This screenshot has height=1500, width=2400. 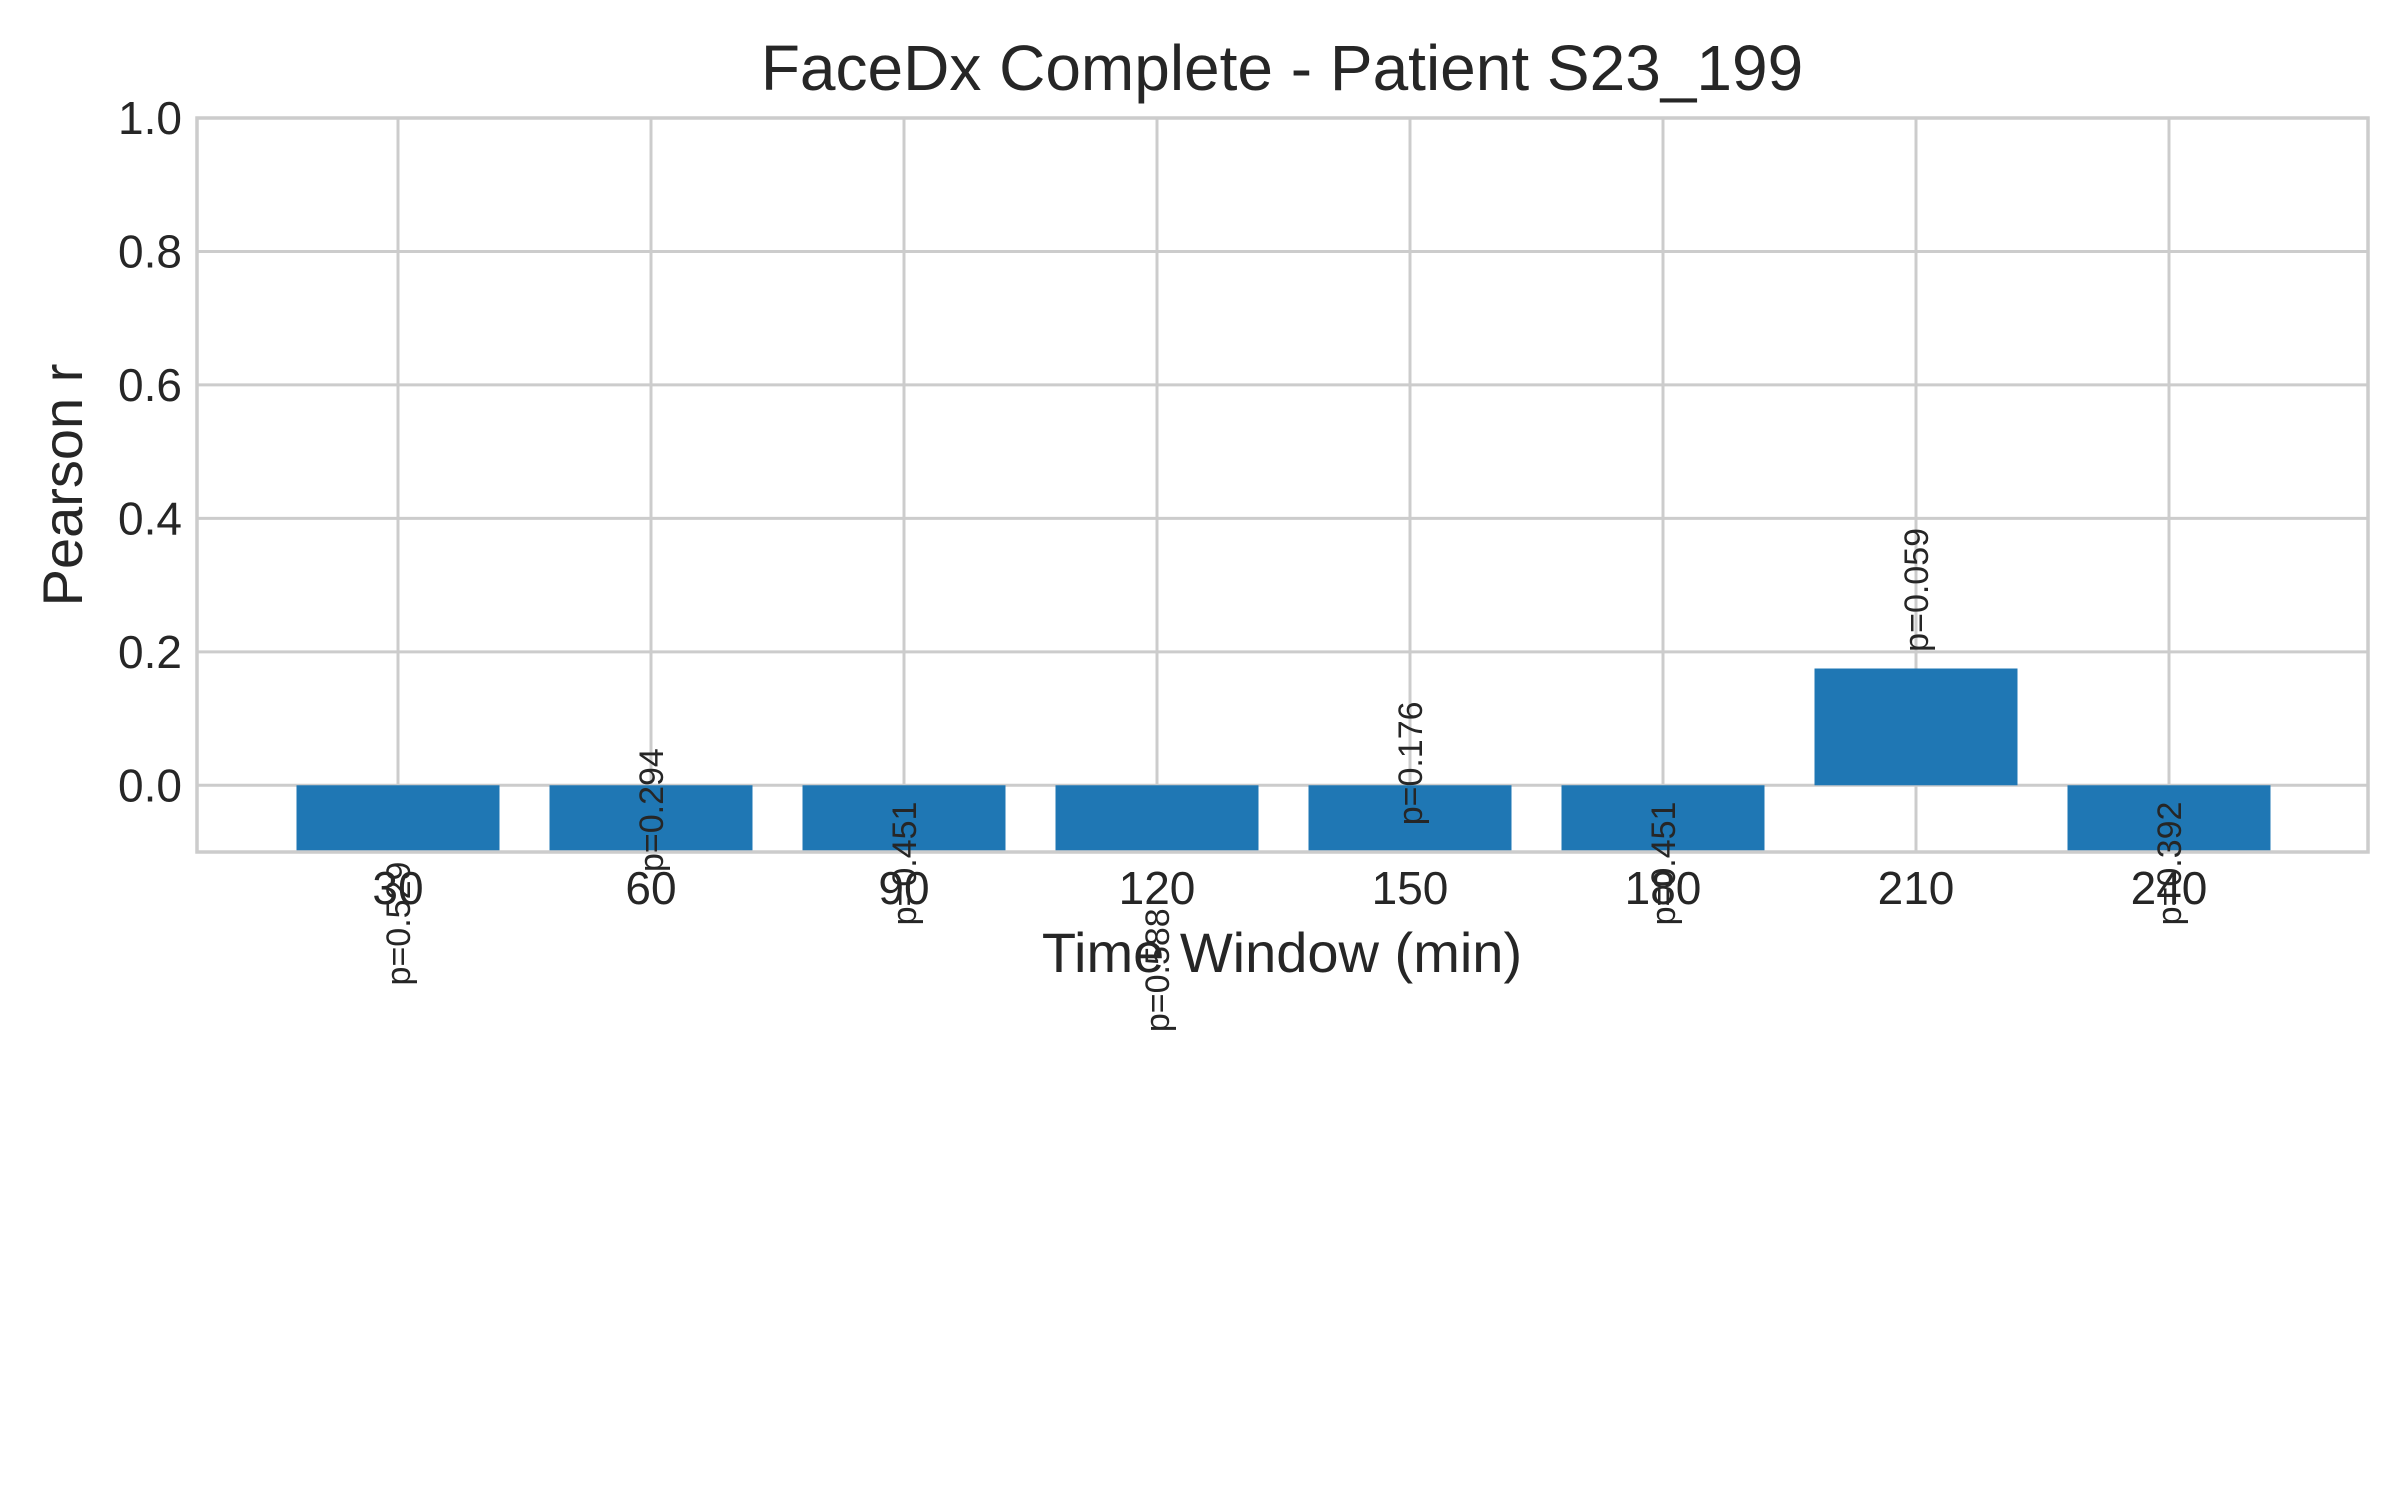 I want to click on y-tick-label: 0.4, so click(x=150, y=518).